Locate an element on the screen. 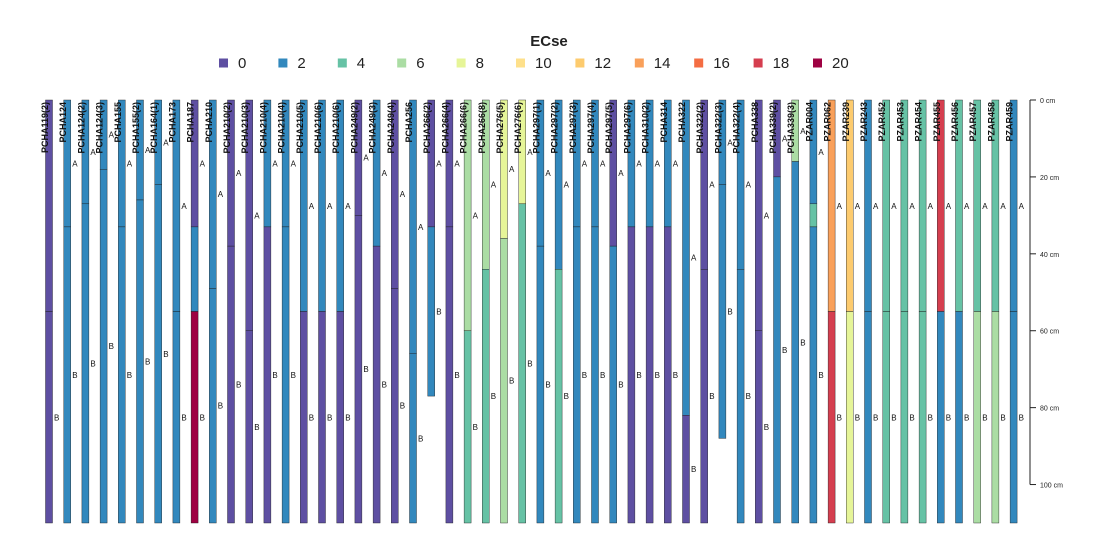 The height and width of the screenshot is (552, 1098). profile-name: PCHA249(3) is located at coordinates (373, 128).